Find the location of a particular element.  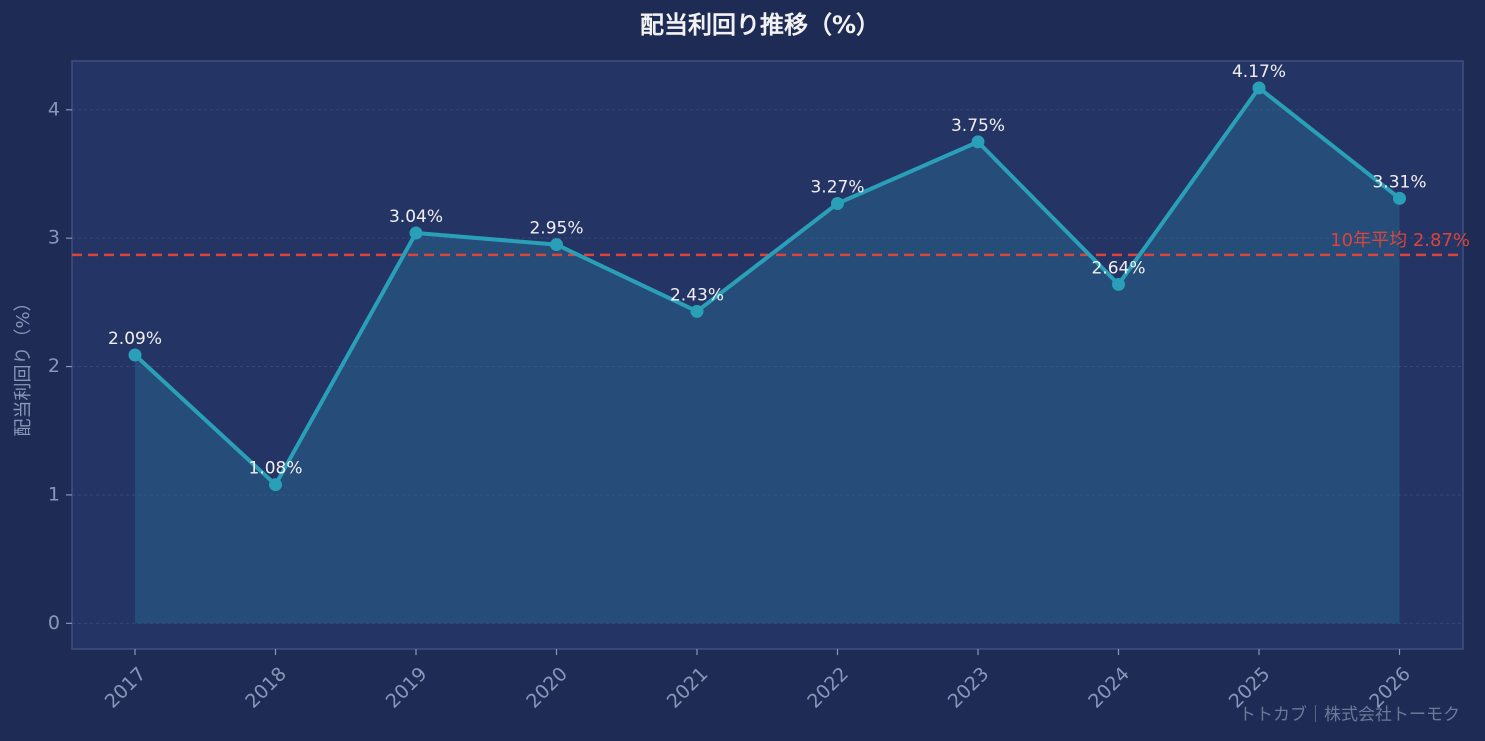

y-tick-label: 1 is located at coordinates (54, 494).